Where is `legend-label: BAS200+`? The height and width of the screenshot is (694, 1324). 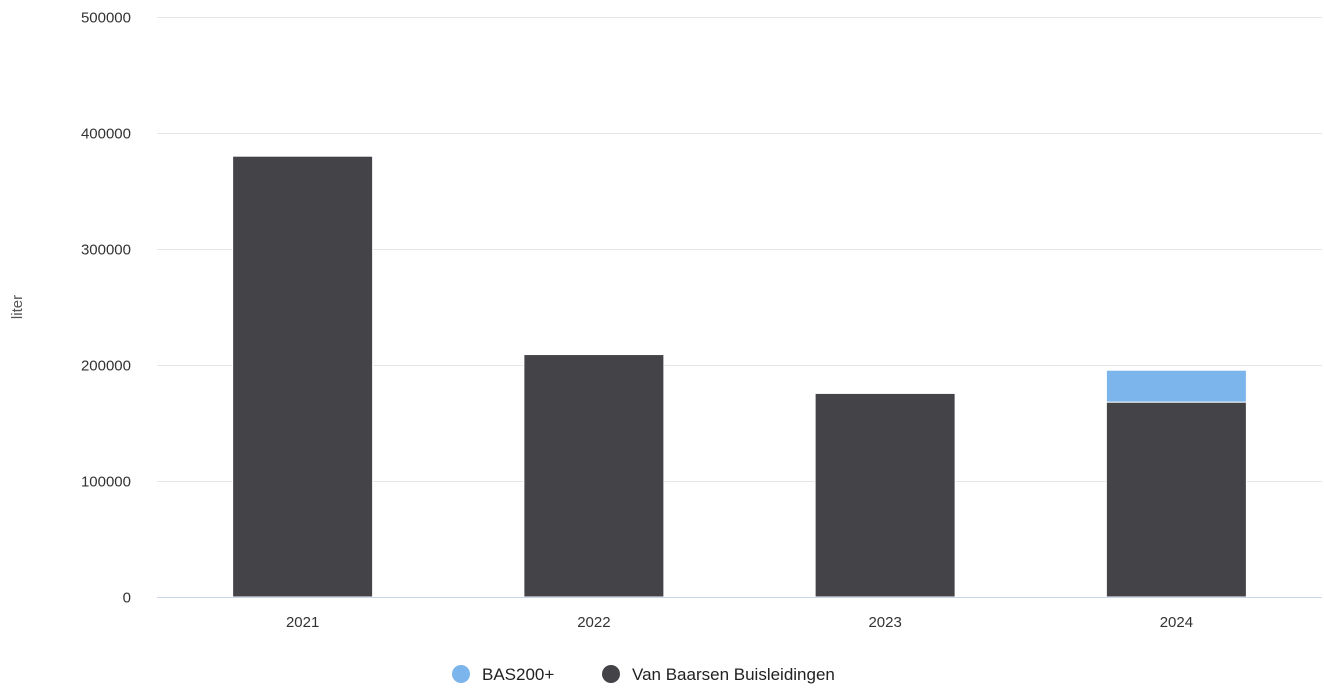 legend-label: BAS200+ is located at coordinates (518, 674).